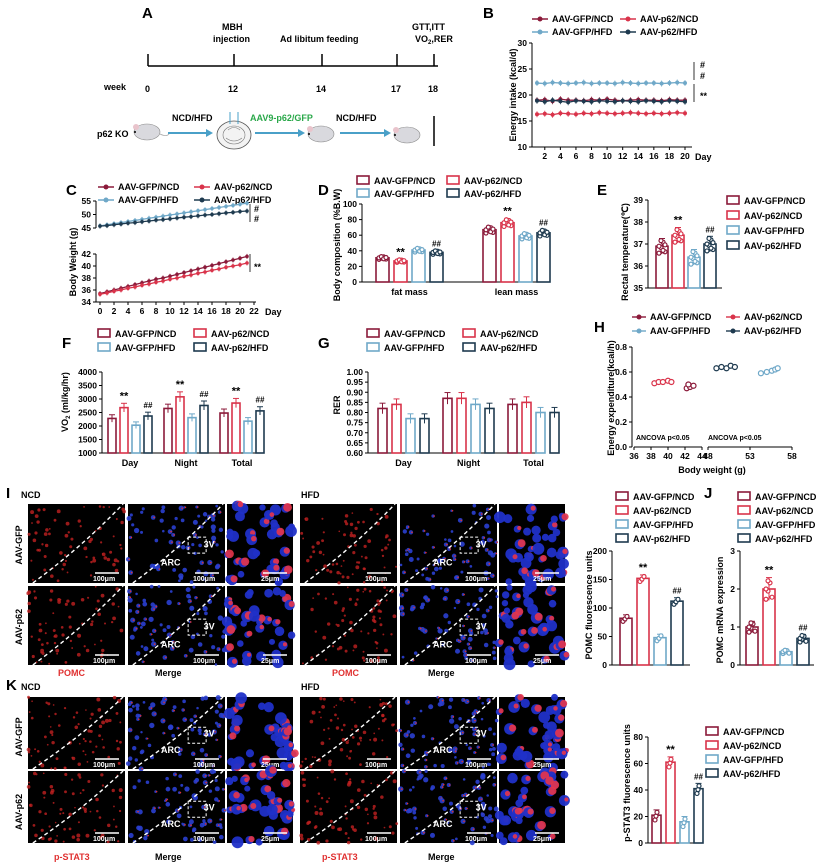 The width and height of the screenshot is (825, 865). I want to click on micrograph-bg, so click(176, 807).